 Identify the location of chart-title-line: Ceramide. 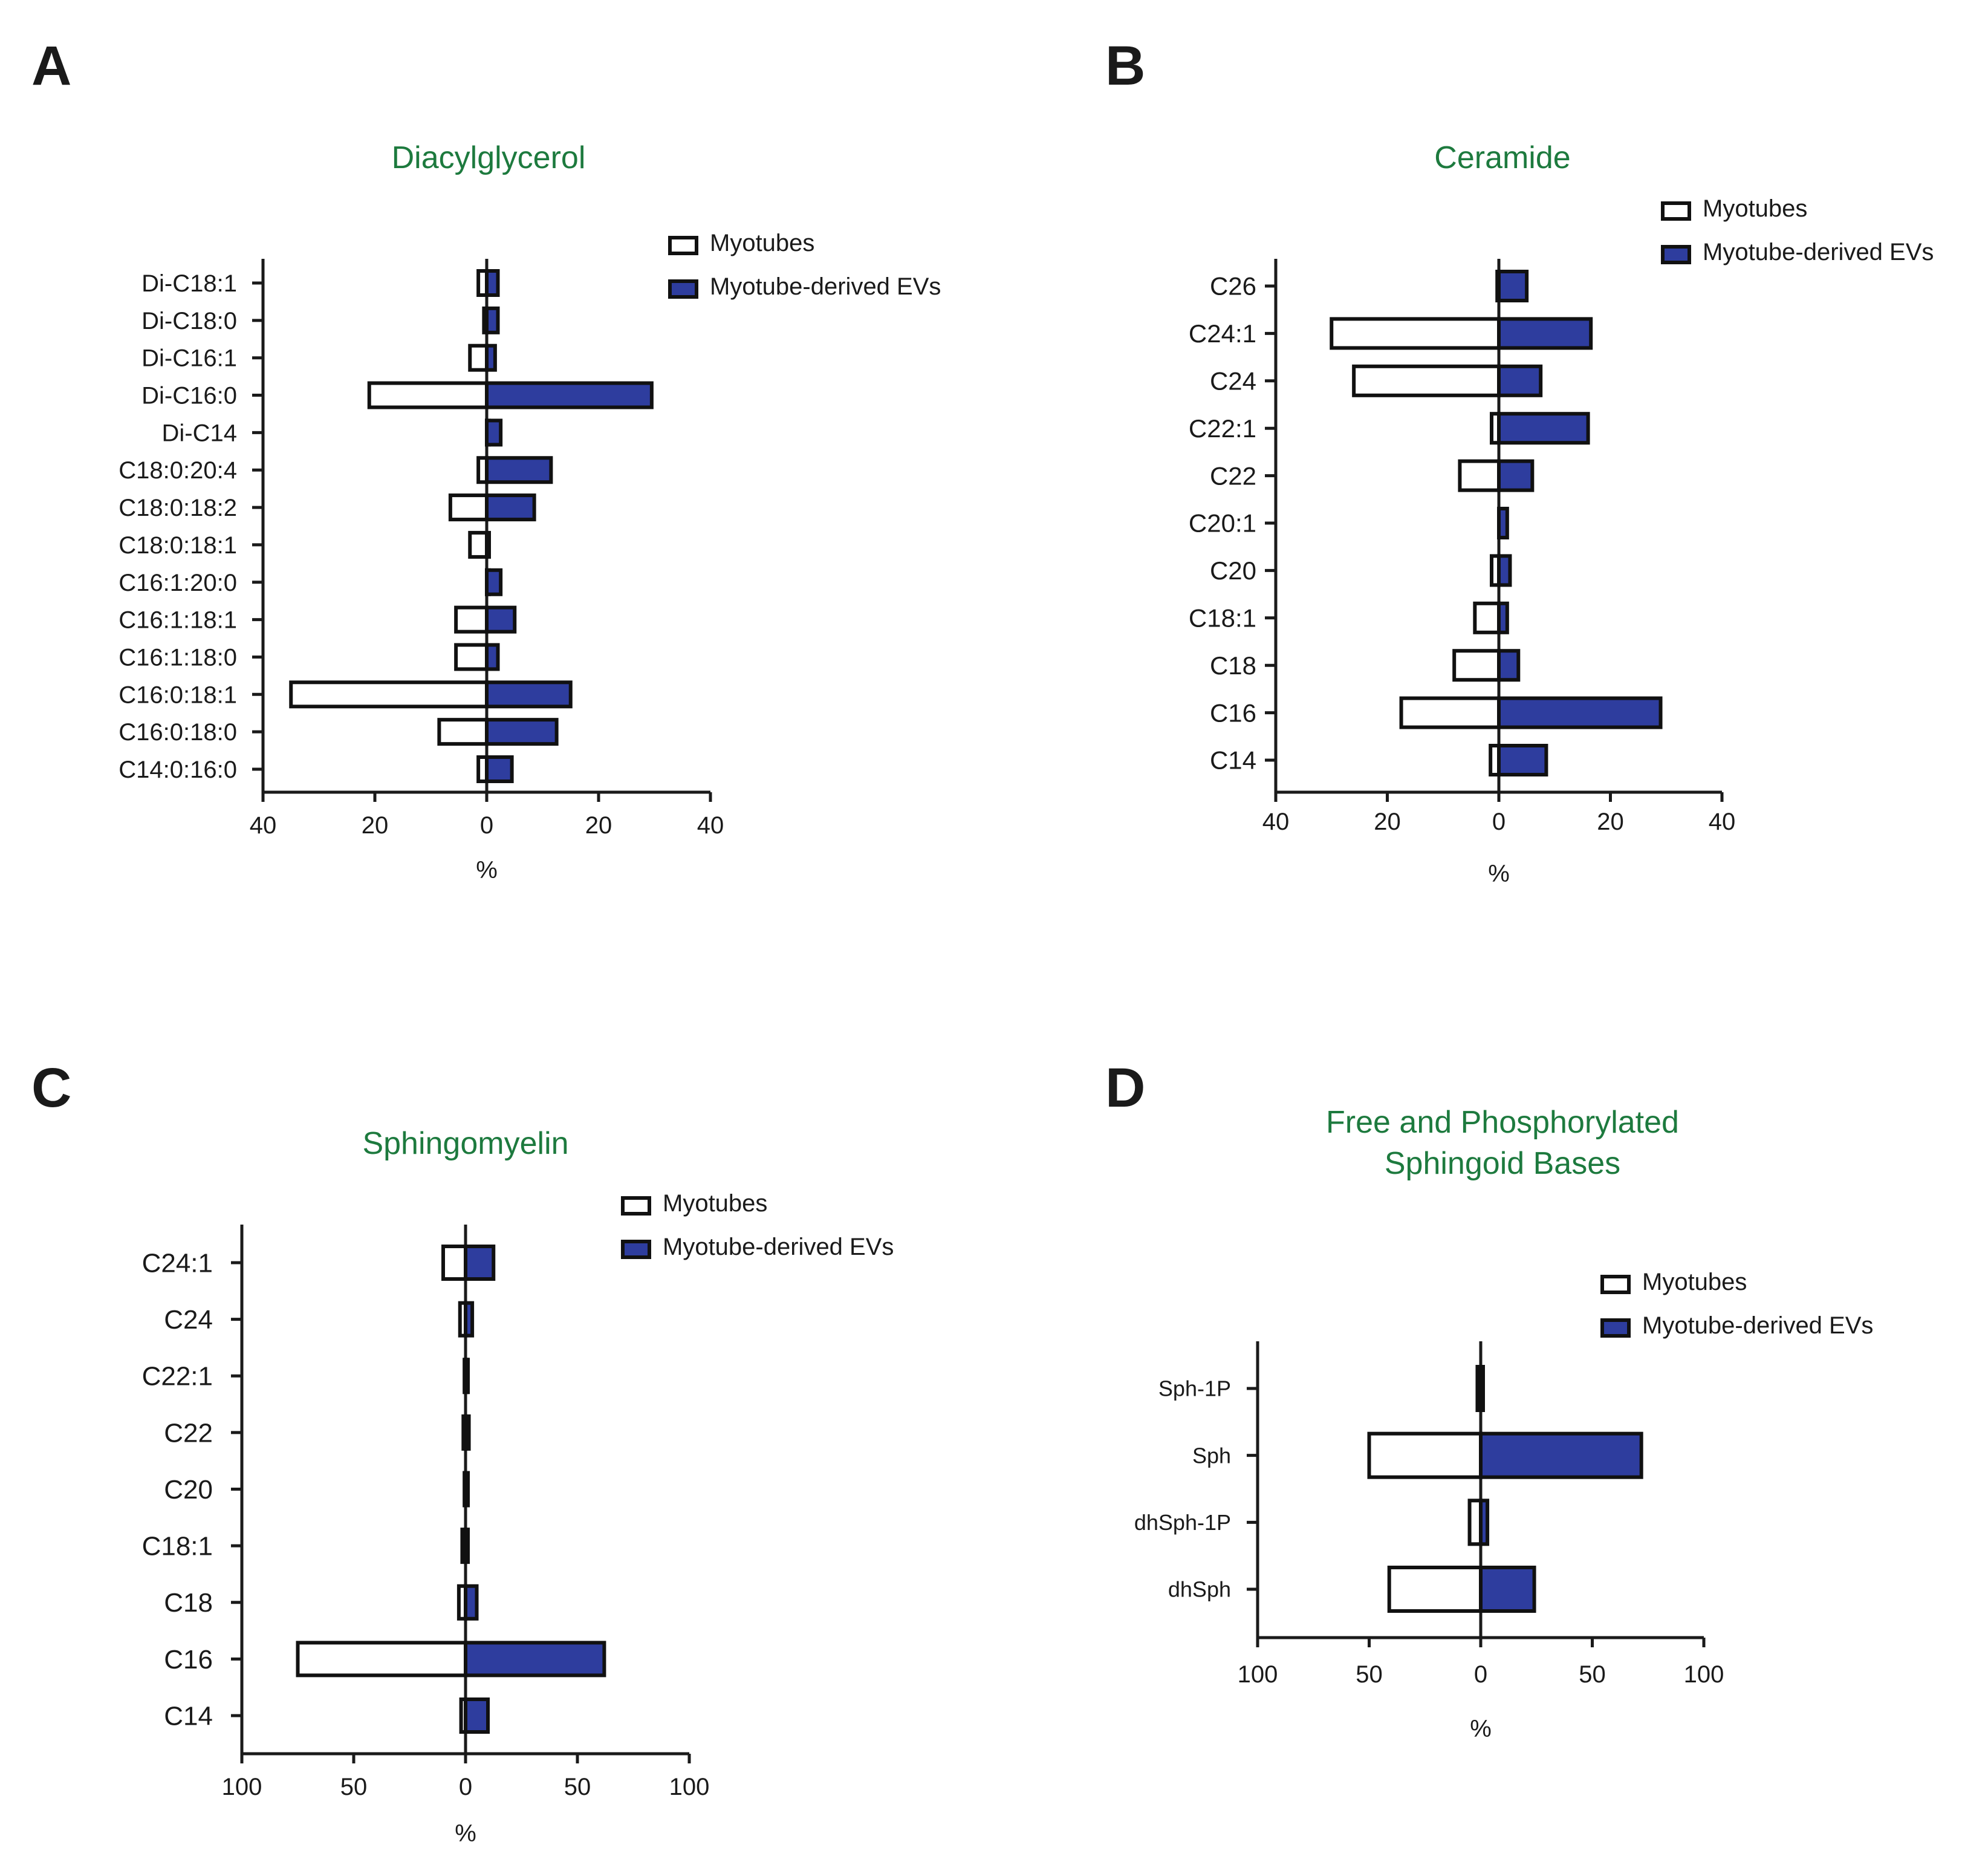
(1502, 157).